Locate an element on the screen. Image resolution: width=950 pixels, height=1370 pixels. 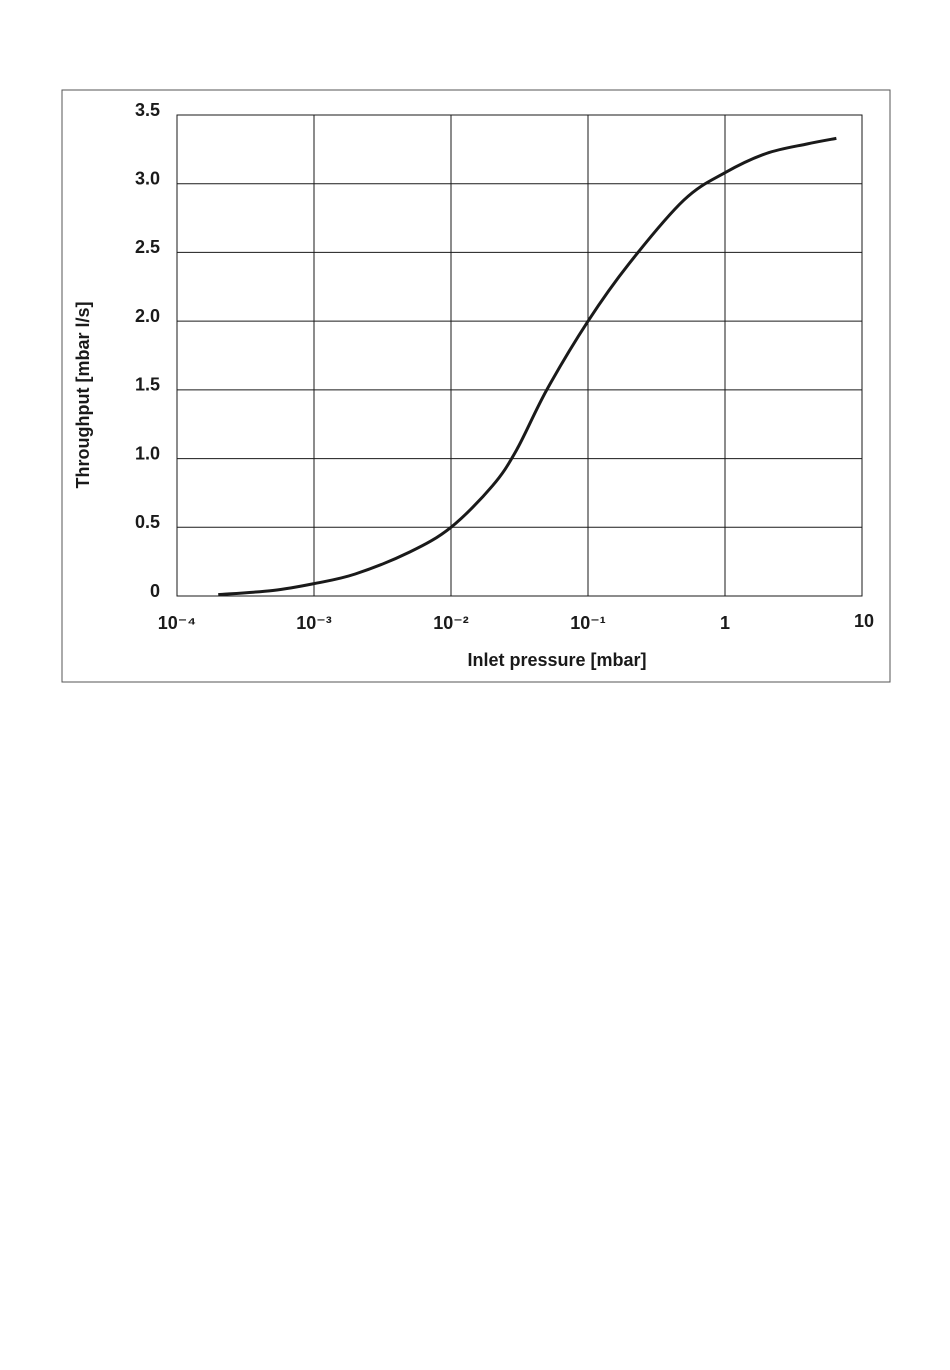
y-tick-label: 2.0 is located at coordinates (147, 316).